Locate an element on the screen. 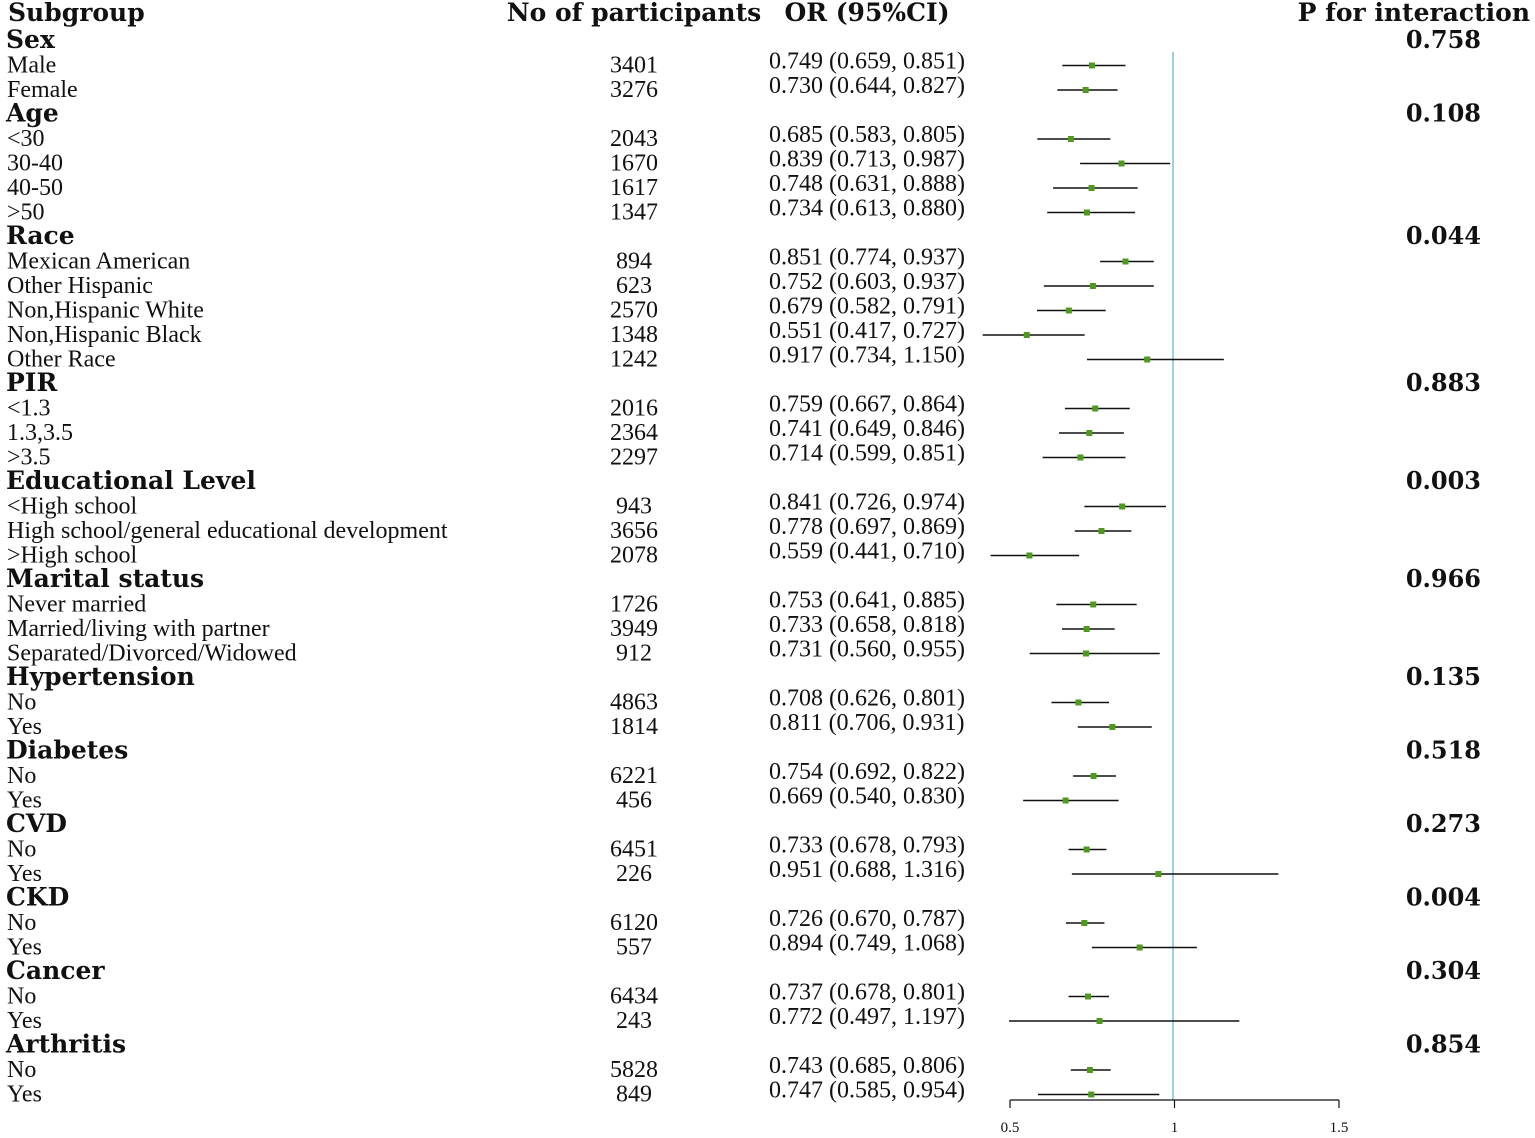  header-participants: No of participants is located at coordinates (634, 13).